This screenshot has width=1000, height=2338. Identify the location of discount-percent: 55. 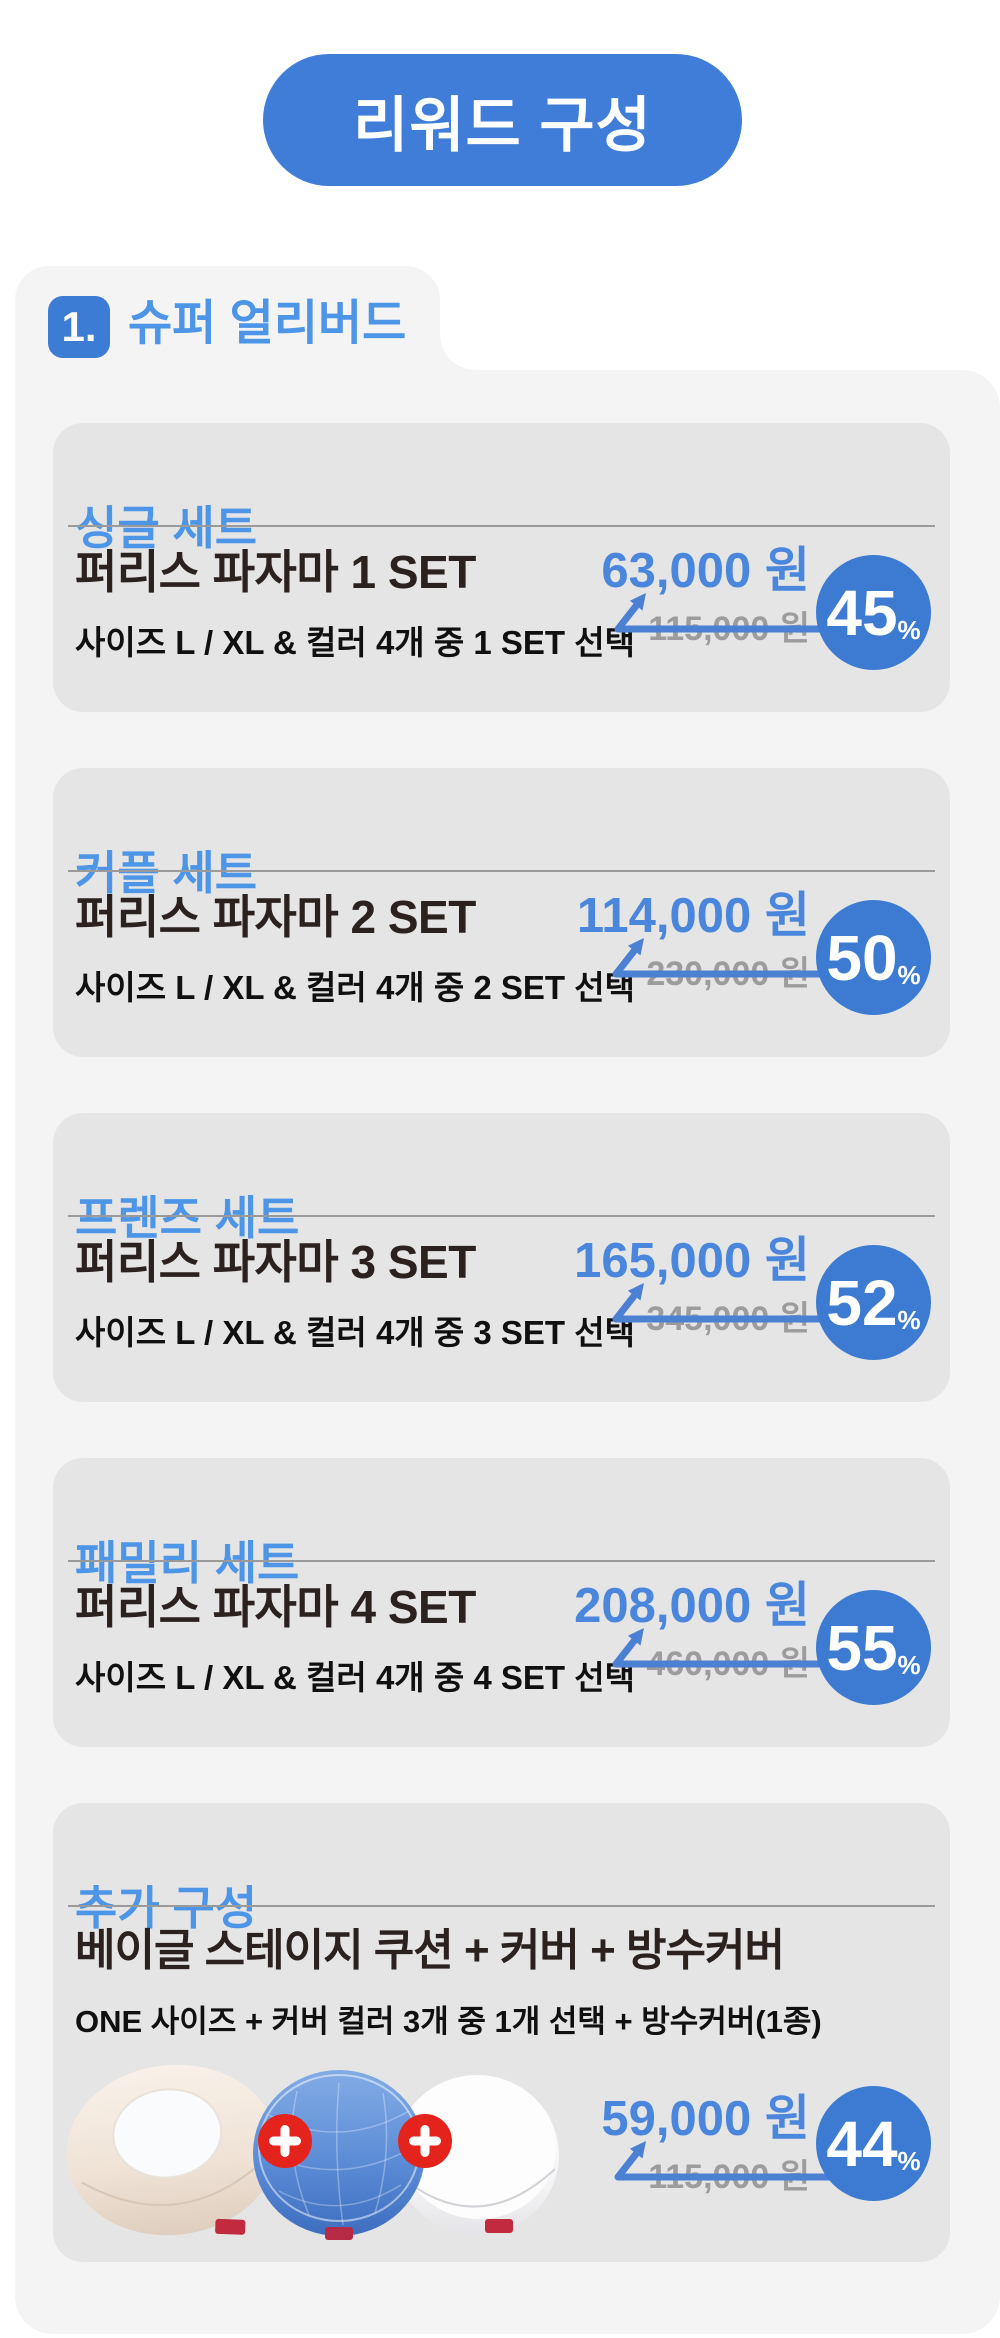
(862, 1647).